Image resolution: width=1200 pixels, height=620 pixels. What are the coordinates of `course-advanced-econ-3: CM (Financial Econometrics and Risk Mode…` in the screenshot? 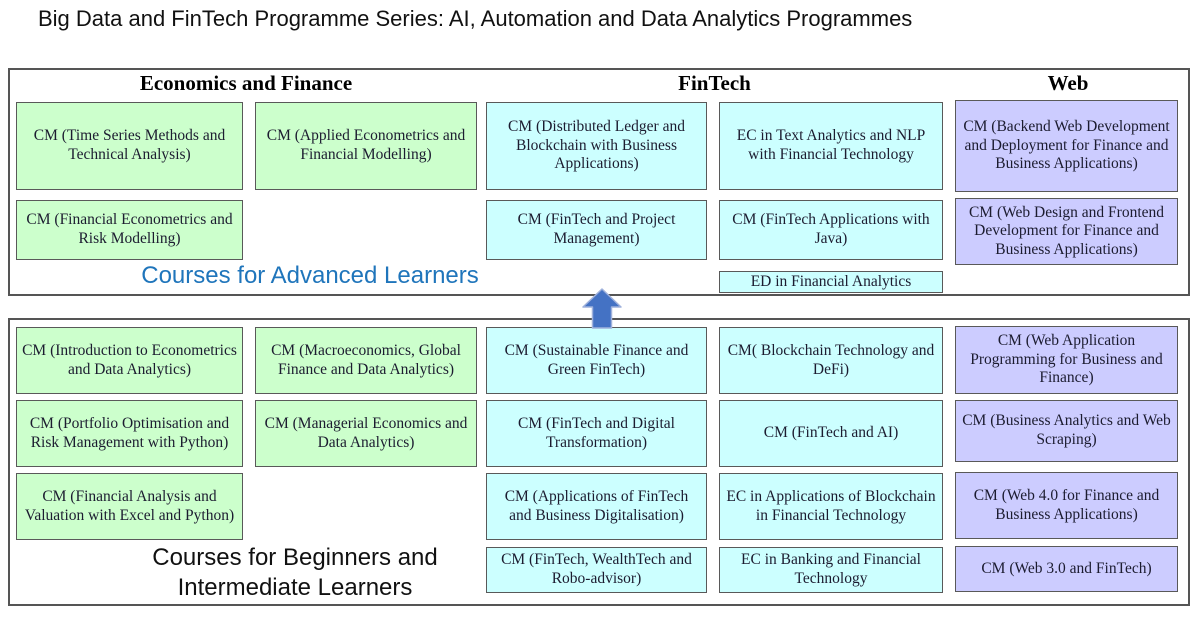 It's located at (129, 230).